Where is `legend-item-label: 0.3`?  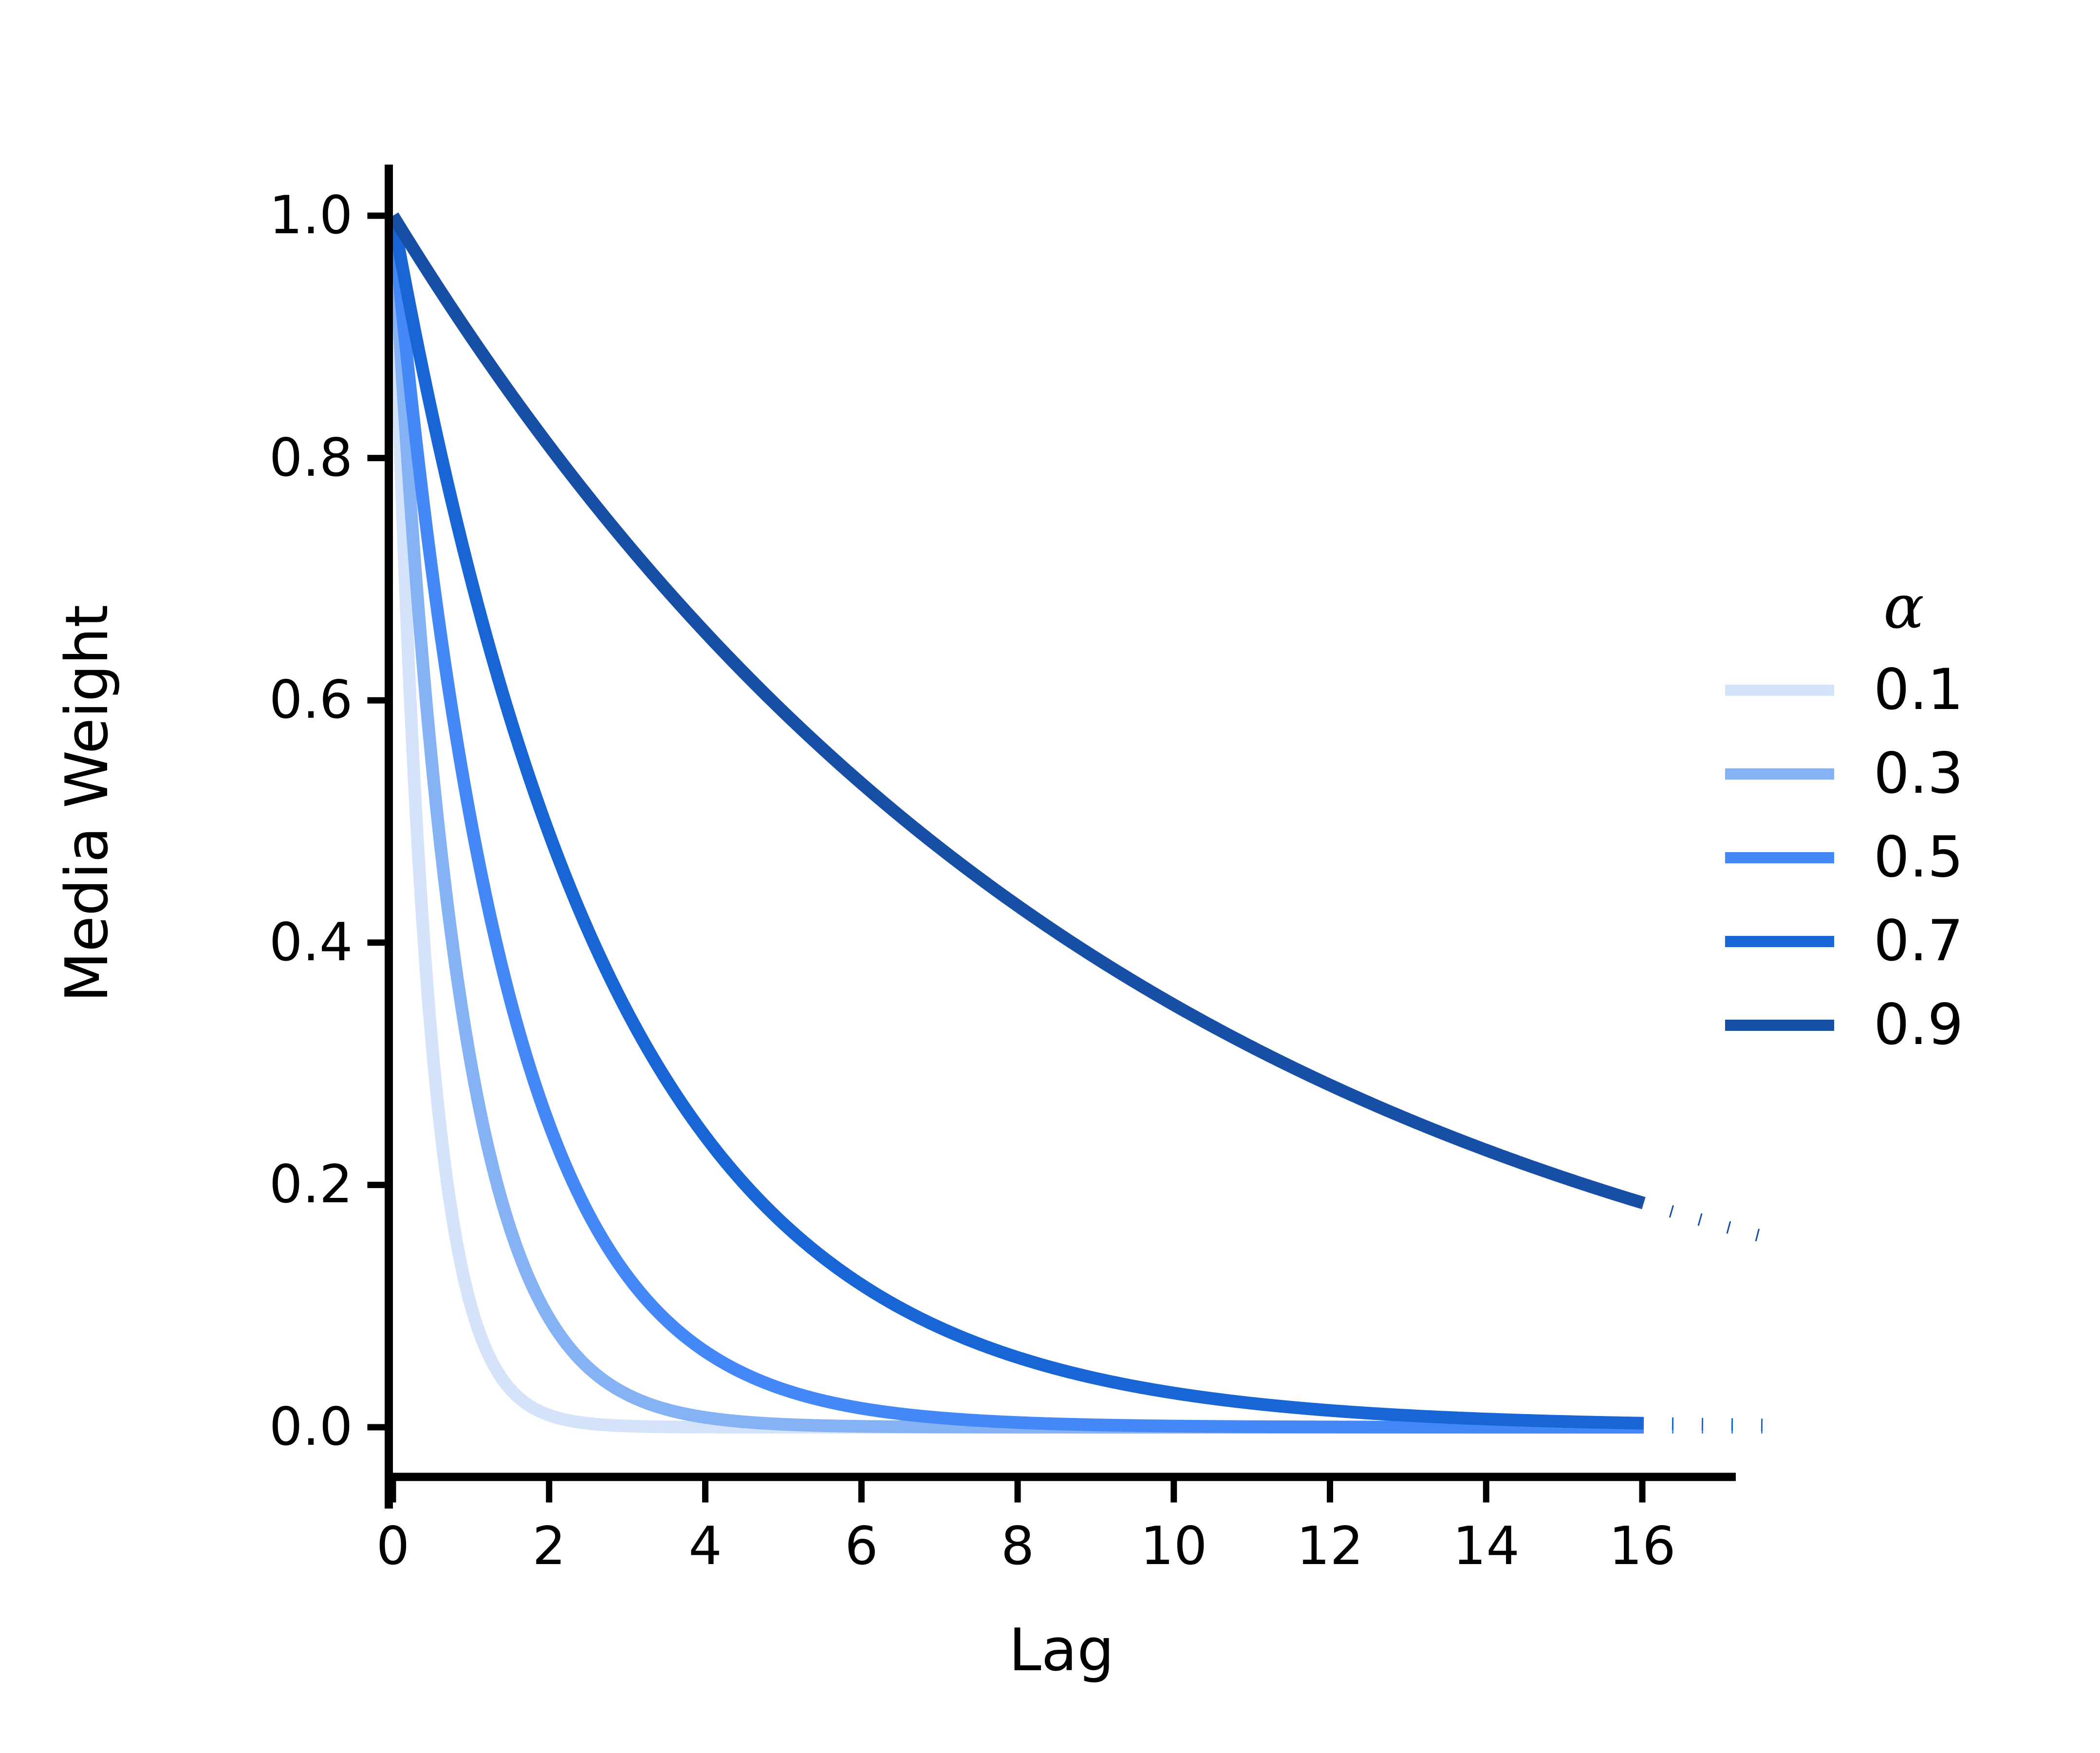 legend-item-label: 0.3 is located at coordinates (1919, 773).